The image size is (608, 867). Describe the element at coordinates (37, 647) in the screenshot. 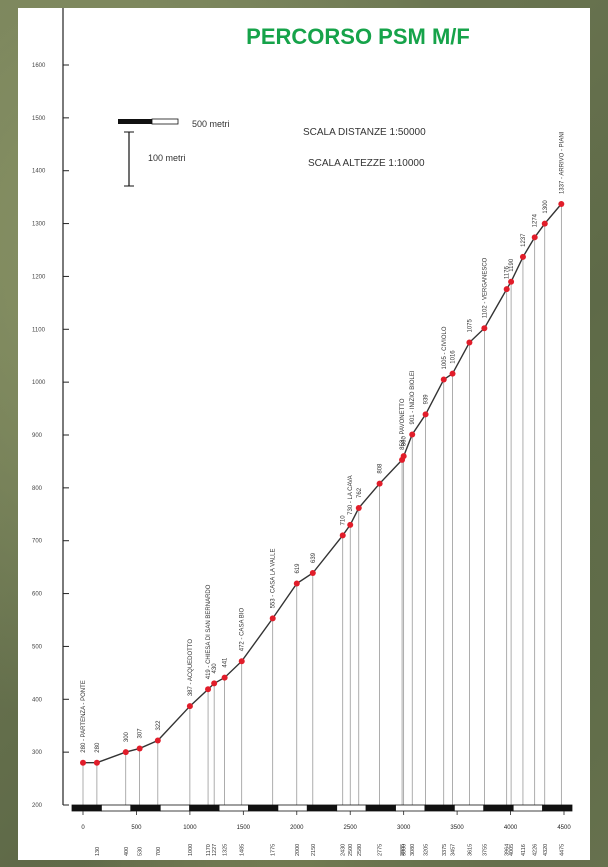

I see `y-tick-label: 500` at that location.